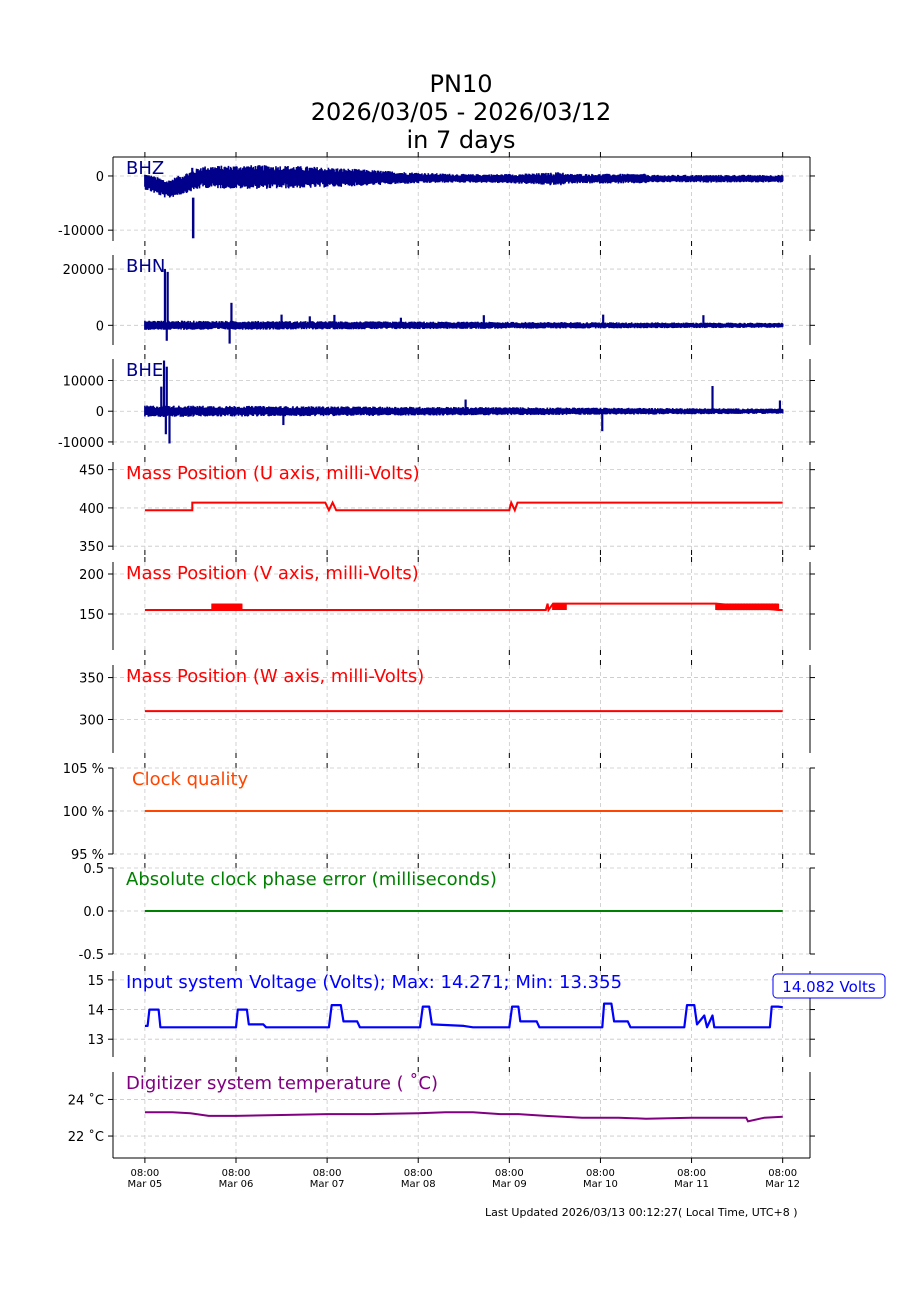 Image resolution: width=900 pixels, height=1300 pixels. Describe the element at coordinates (144, 1184) in the screenshot. I see `x-tick-date-label: Mar 05` at that location.